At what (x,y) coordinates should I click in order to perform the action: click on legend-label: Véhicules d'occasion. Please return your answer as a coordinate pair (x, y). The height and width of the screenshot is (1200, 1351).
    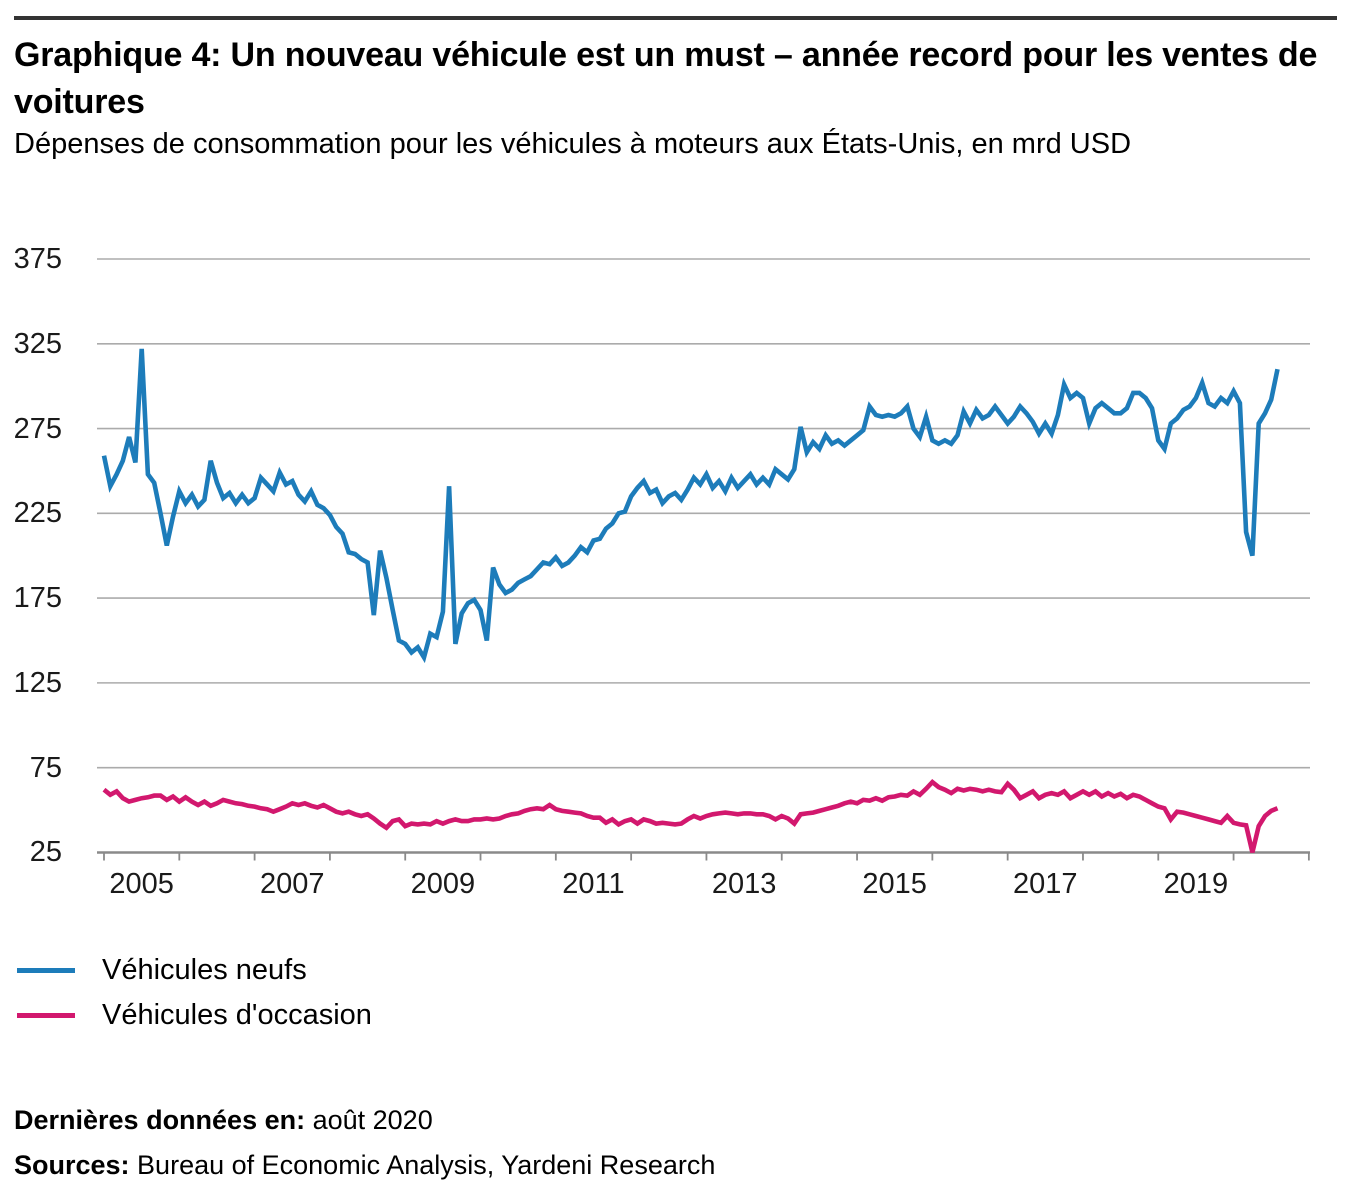
    Looking at the image, I should click on (237, 1015).